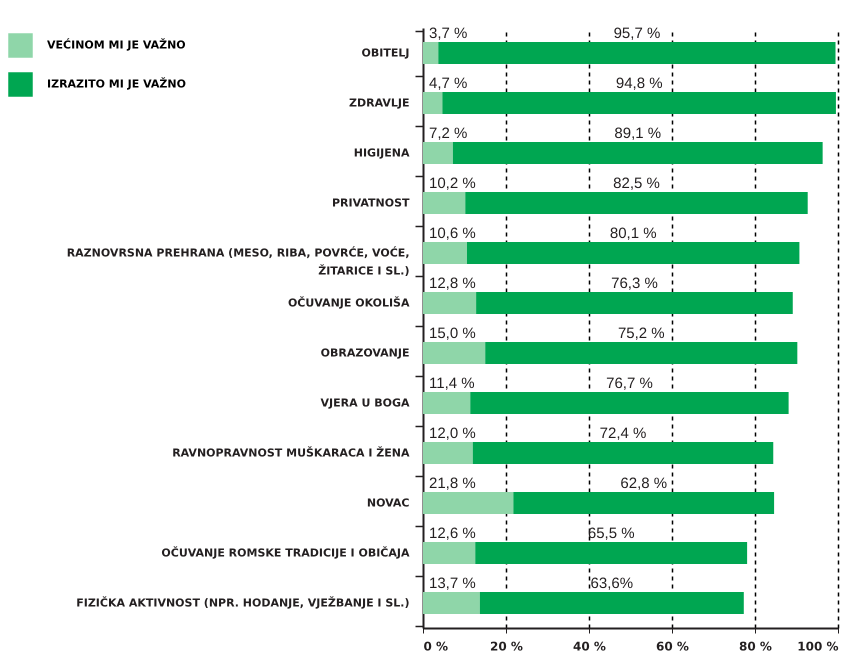 Image resolution: width=864 pixels, height=667 pixels. I want to click on data-label: 65,5 %, so click(611, 533).